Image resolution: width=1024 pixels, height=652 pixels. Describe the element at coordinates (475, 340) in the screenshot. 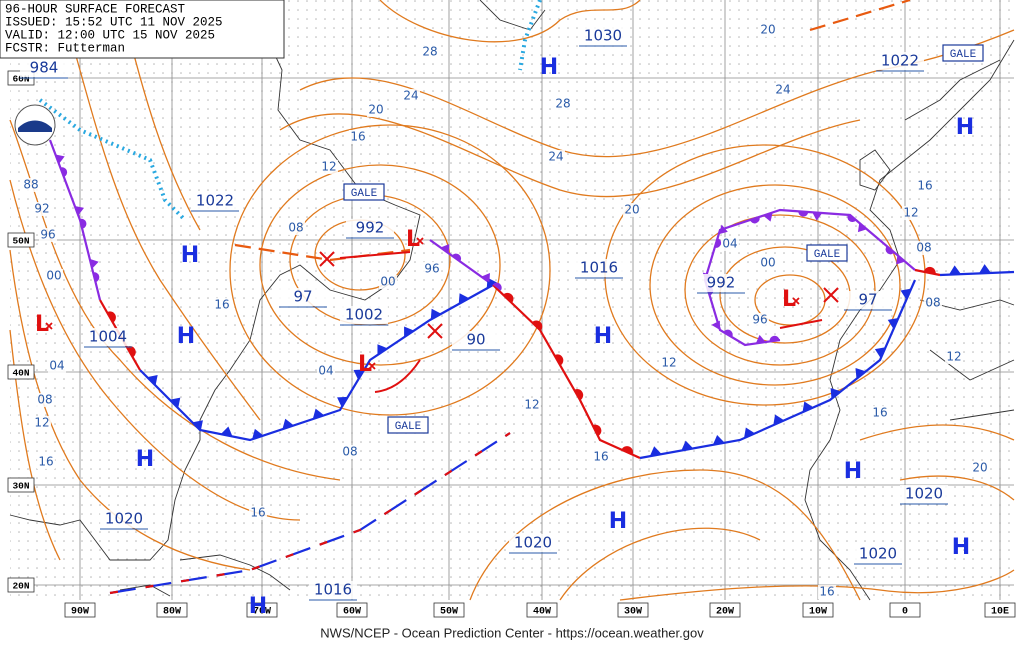

I see `central-pressure: 90` at that location.